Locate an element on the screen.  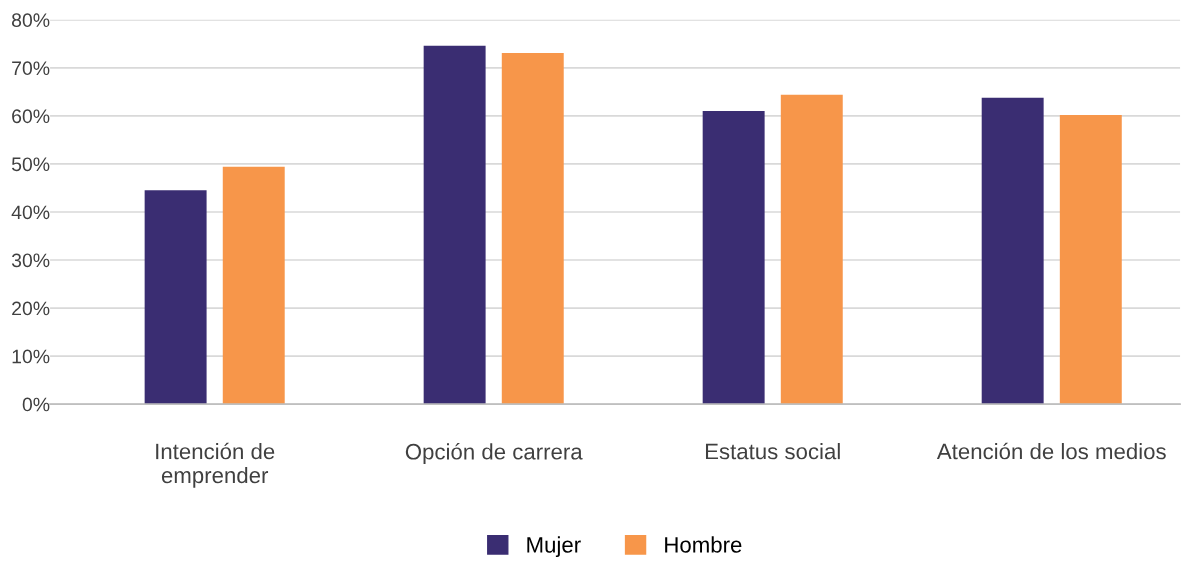
y-tick-label: 80% is located at coordinates (30, 20).